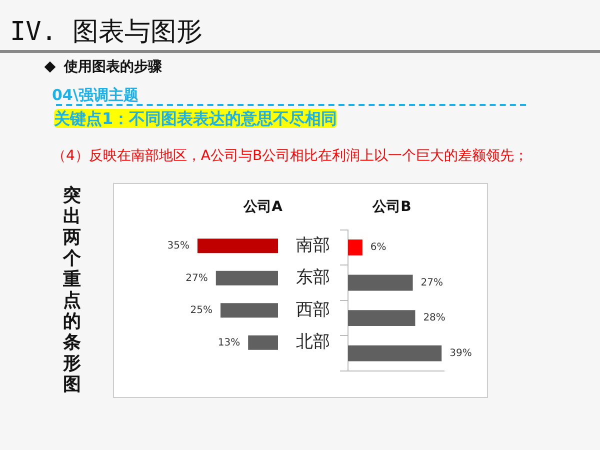  What do you see at coordinates (378, 248) in the screenshot?
I see `data-label: 6%` at bounding box center [378, 248].